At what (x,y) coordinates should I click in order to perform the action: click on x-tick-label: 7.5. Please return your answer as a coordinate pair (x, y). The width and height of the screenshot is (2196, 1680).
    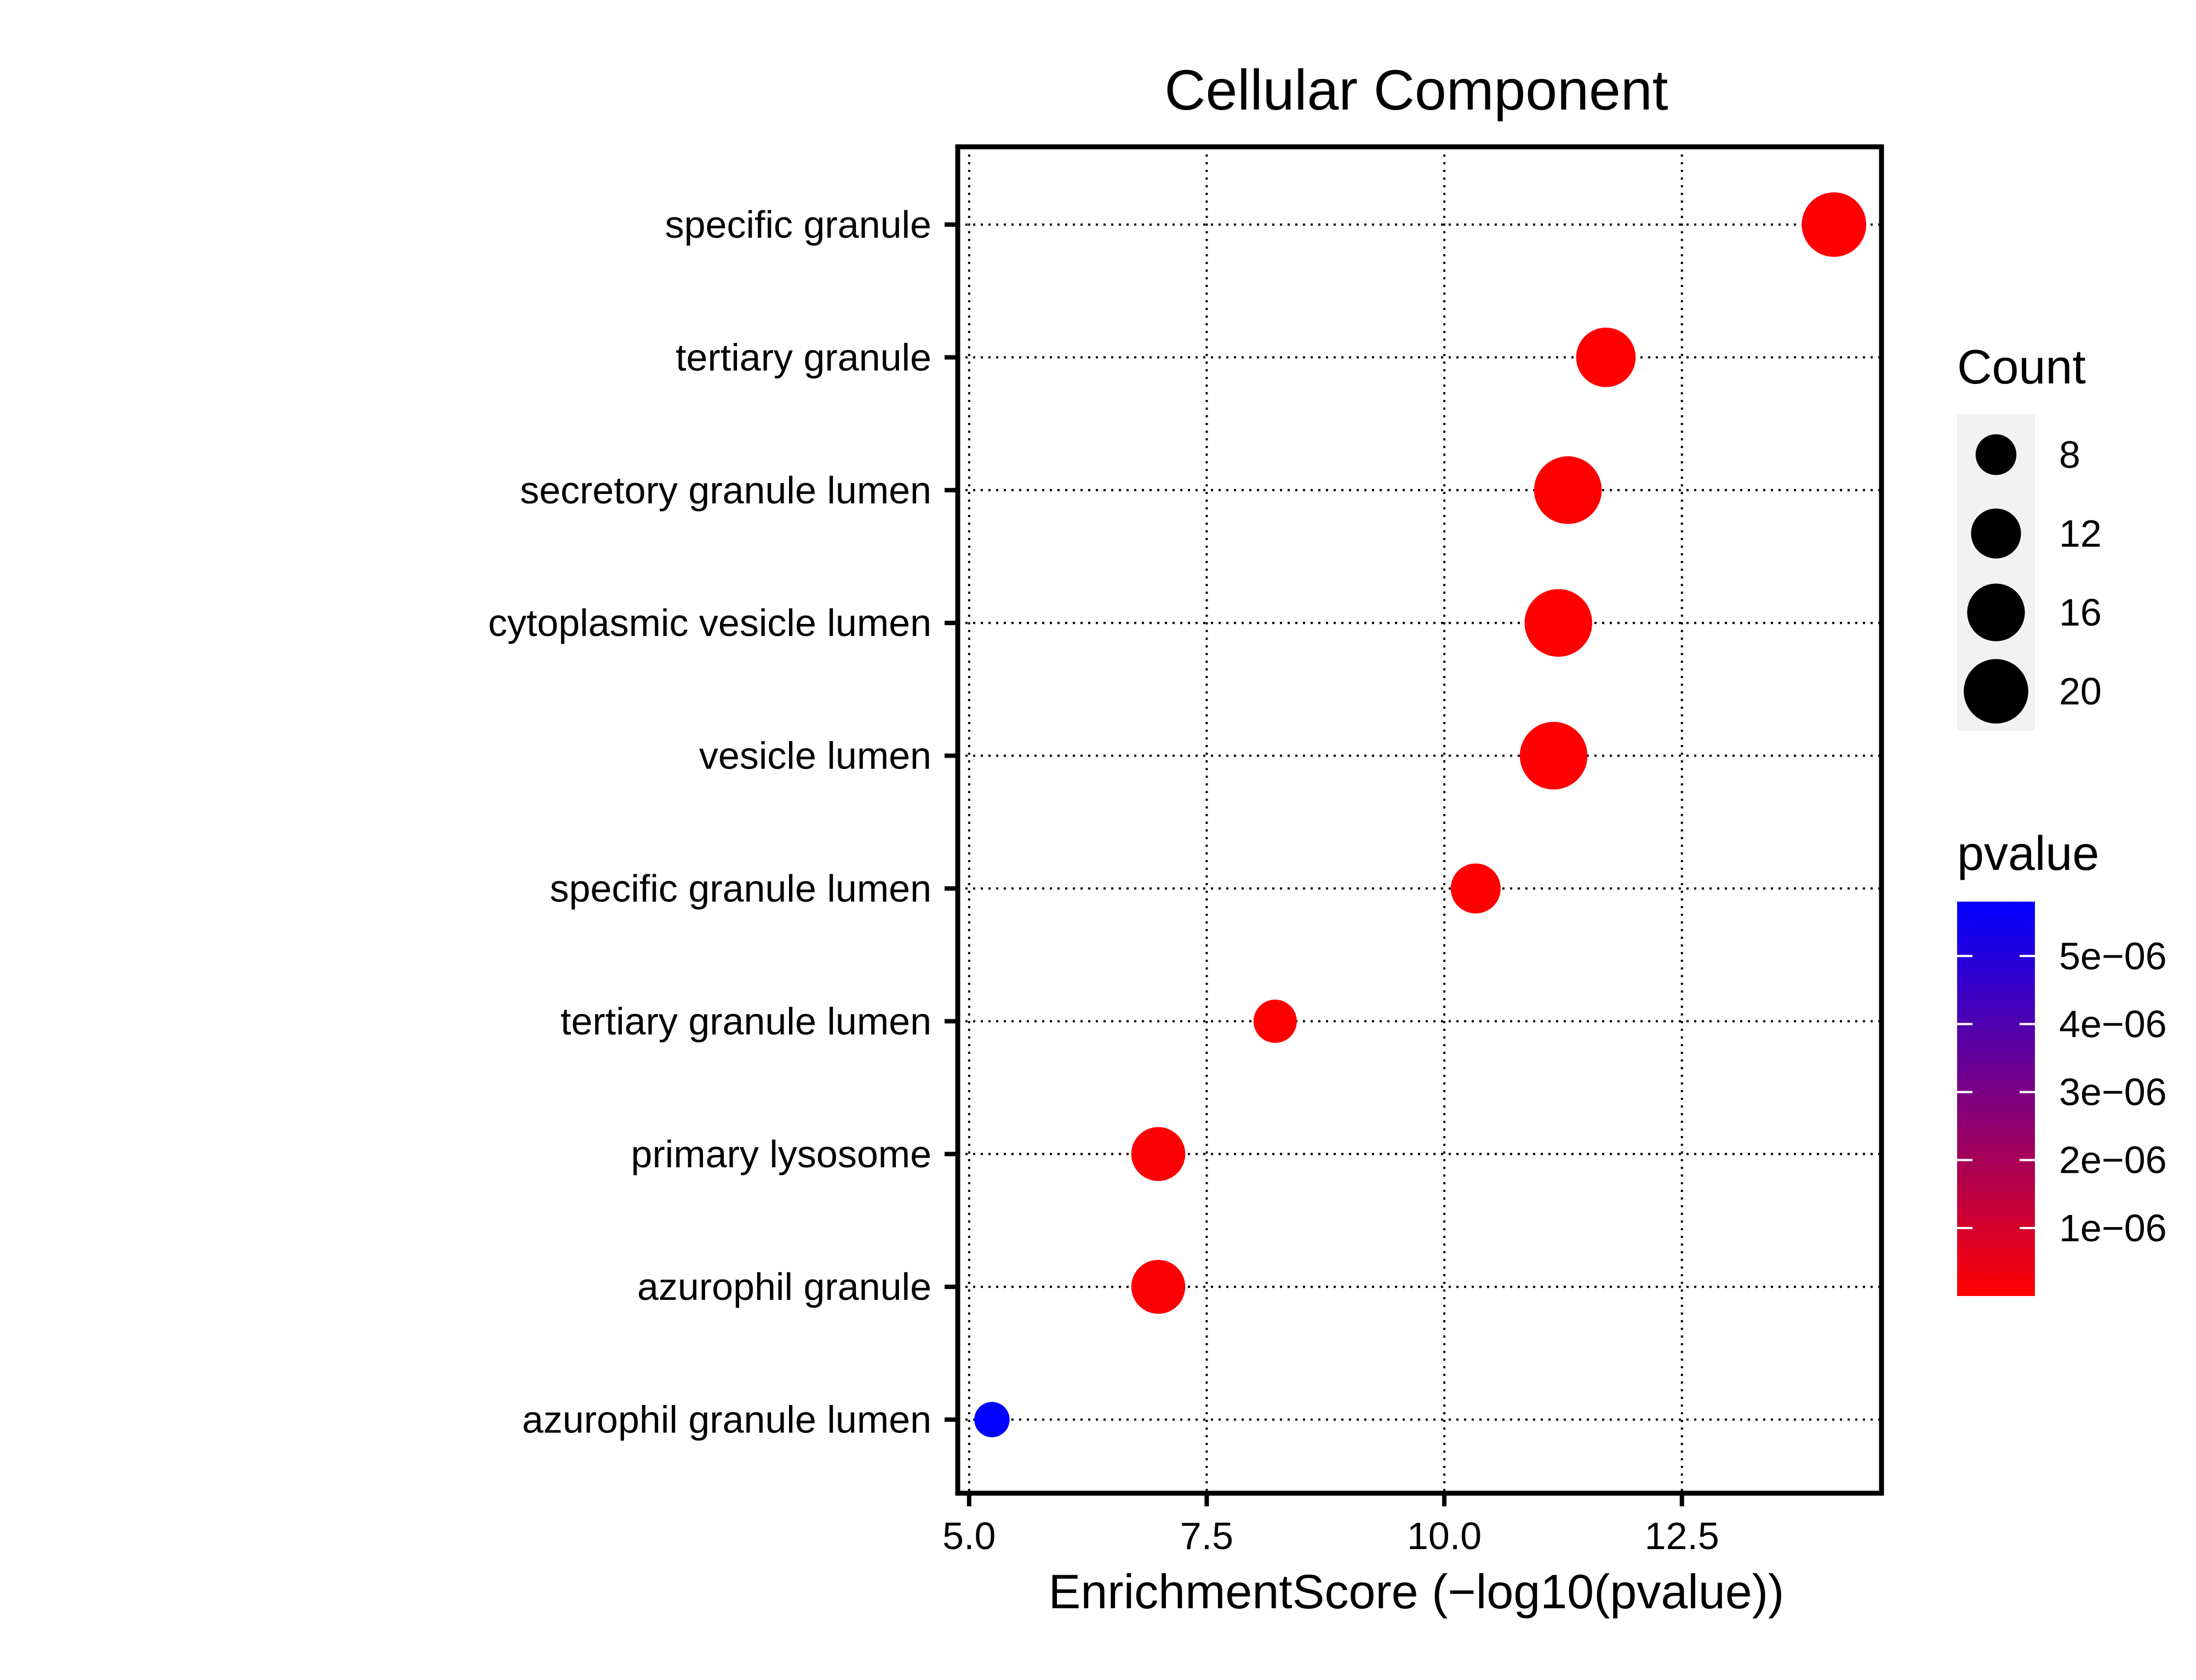
    Looking at the image, I should click on (1207, 1536).